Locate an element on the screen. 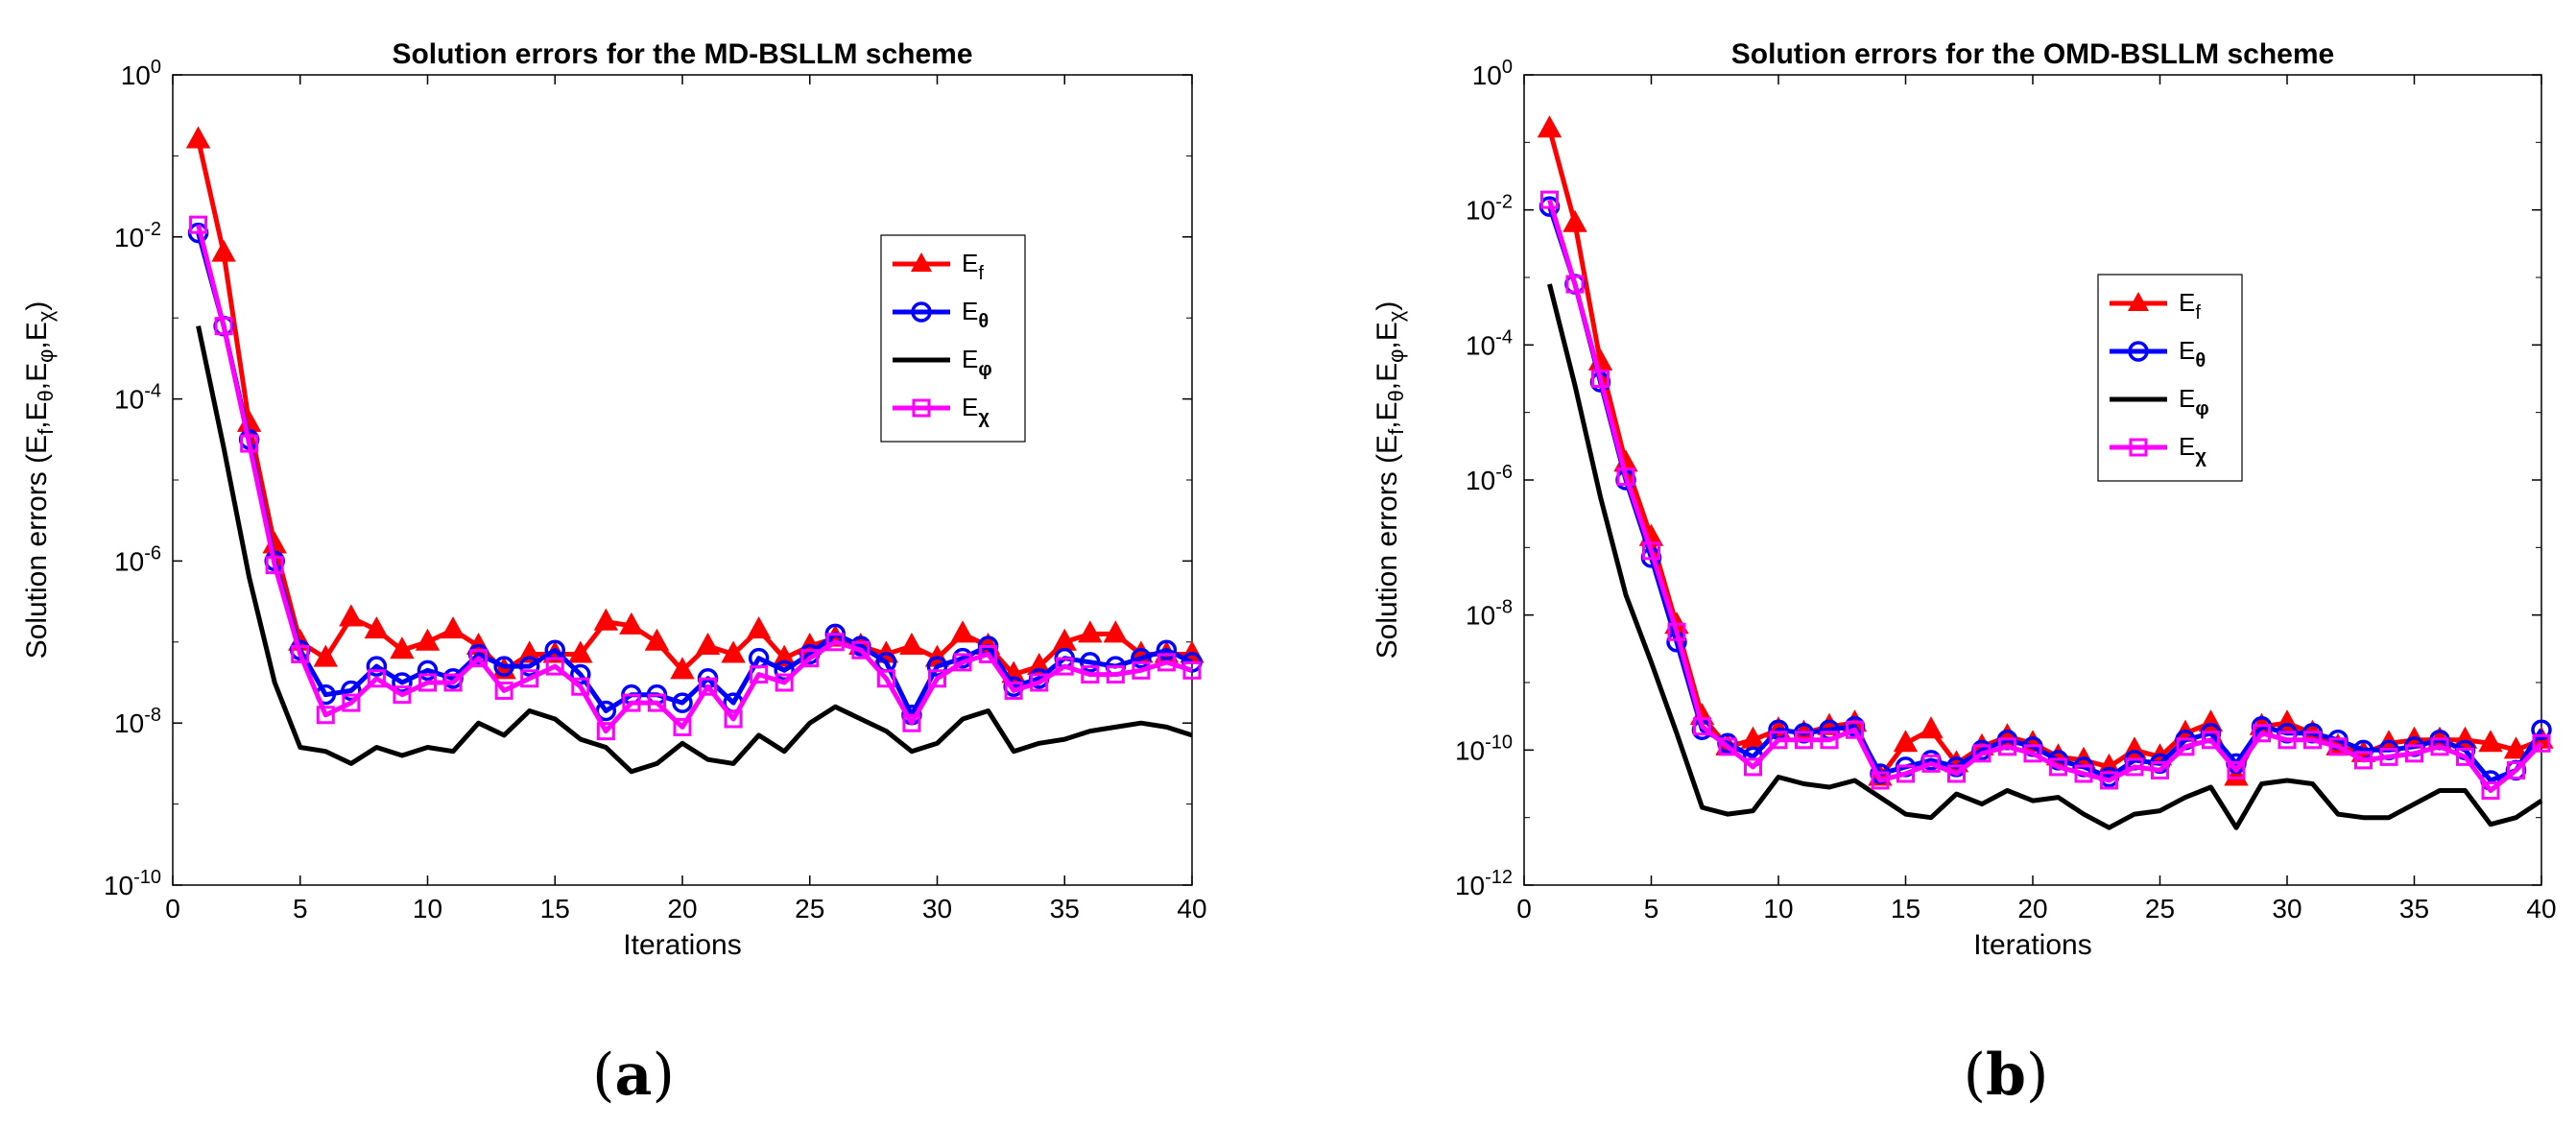  y-tick-label: 10⁻⁶ is located at coordinates (1489, 479).